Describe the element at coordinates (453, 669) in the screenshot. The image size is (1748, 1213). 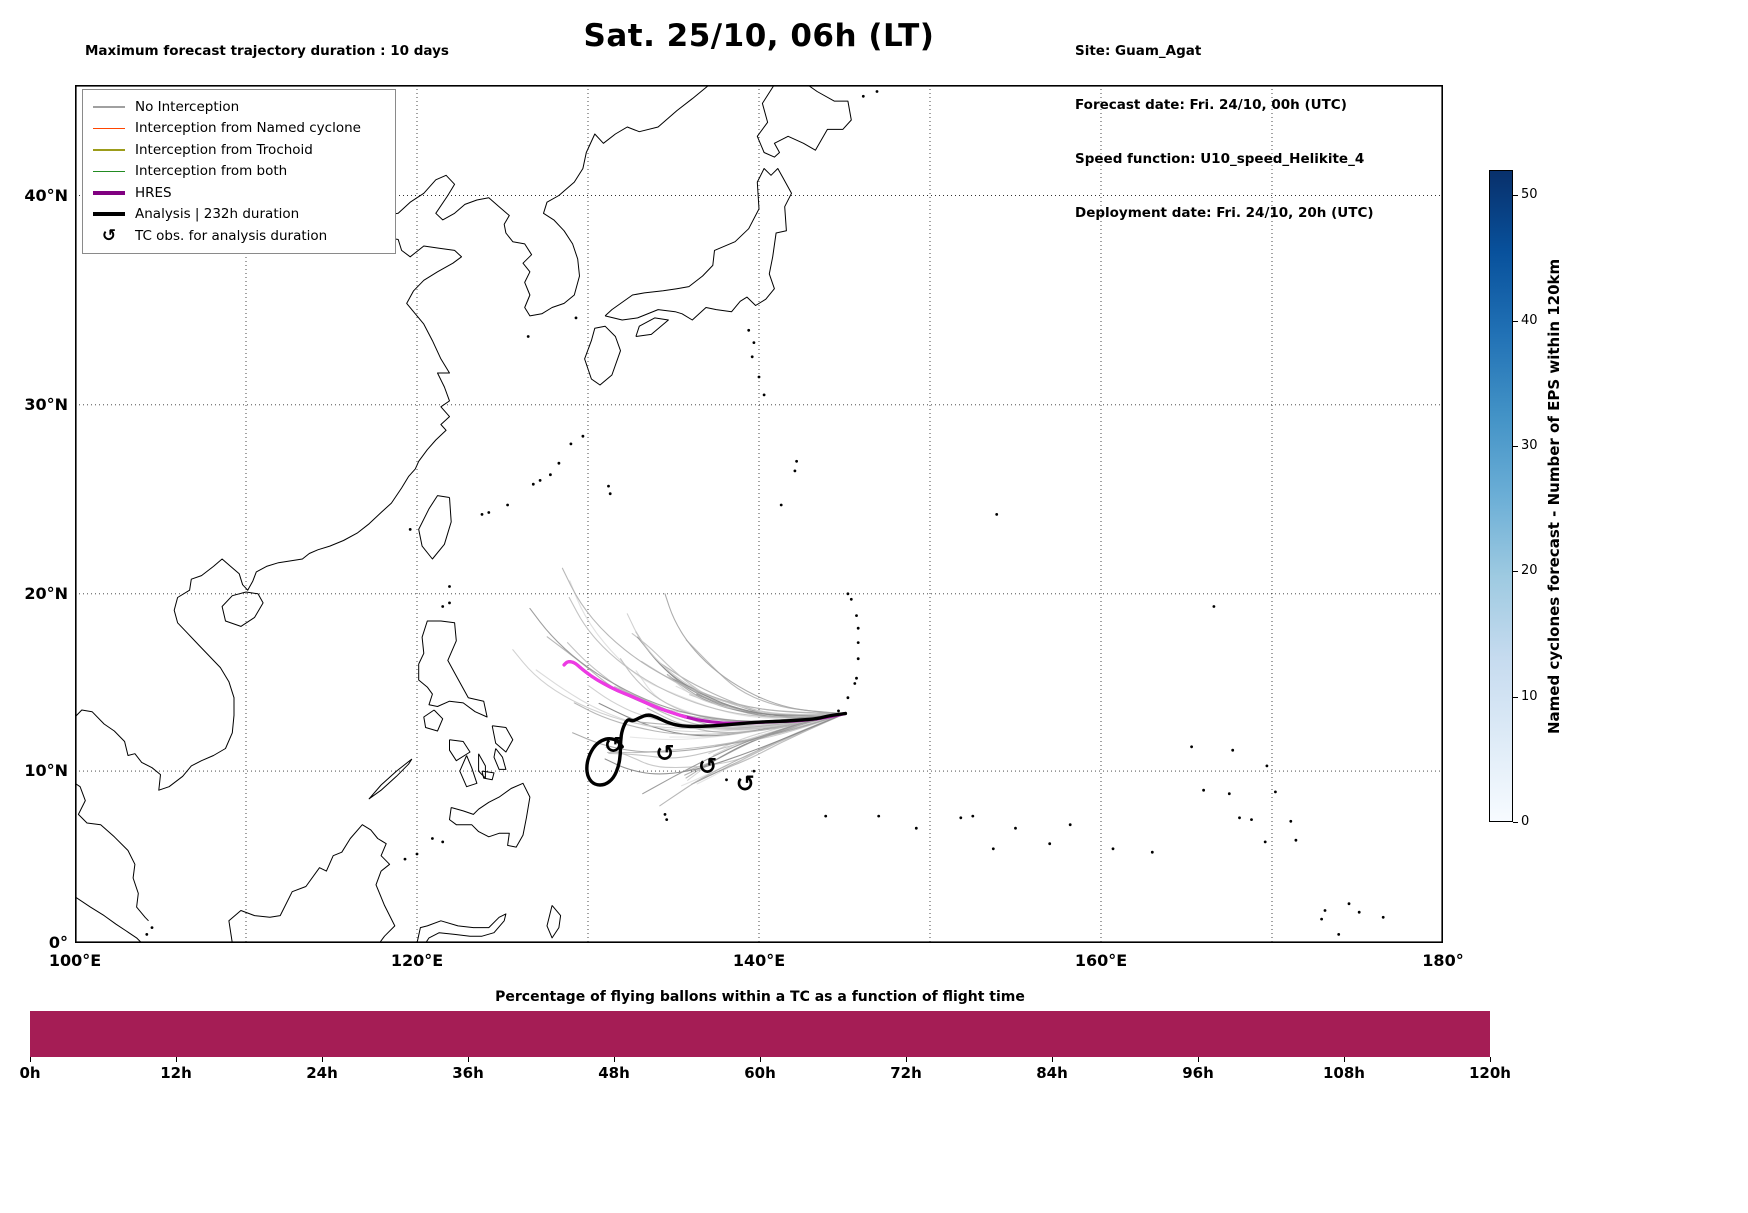
I see `coastline-luzon` at that location.